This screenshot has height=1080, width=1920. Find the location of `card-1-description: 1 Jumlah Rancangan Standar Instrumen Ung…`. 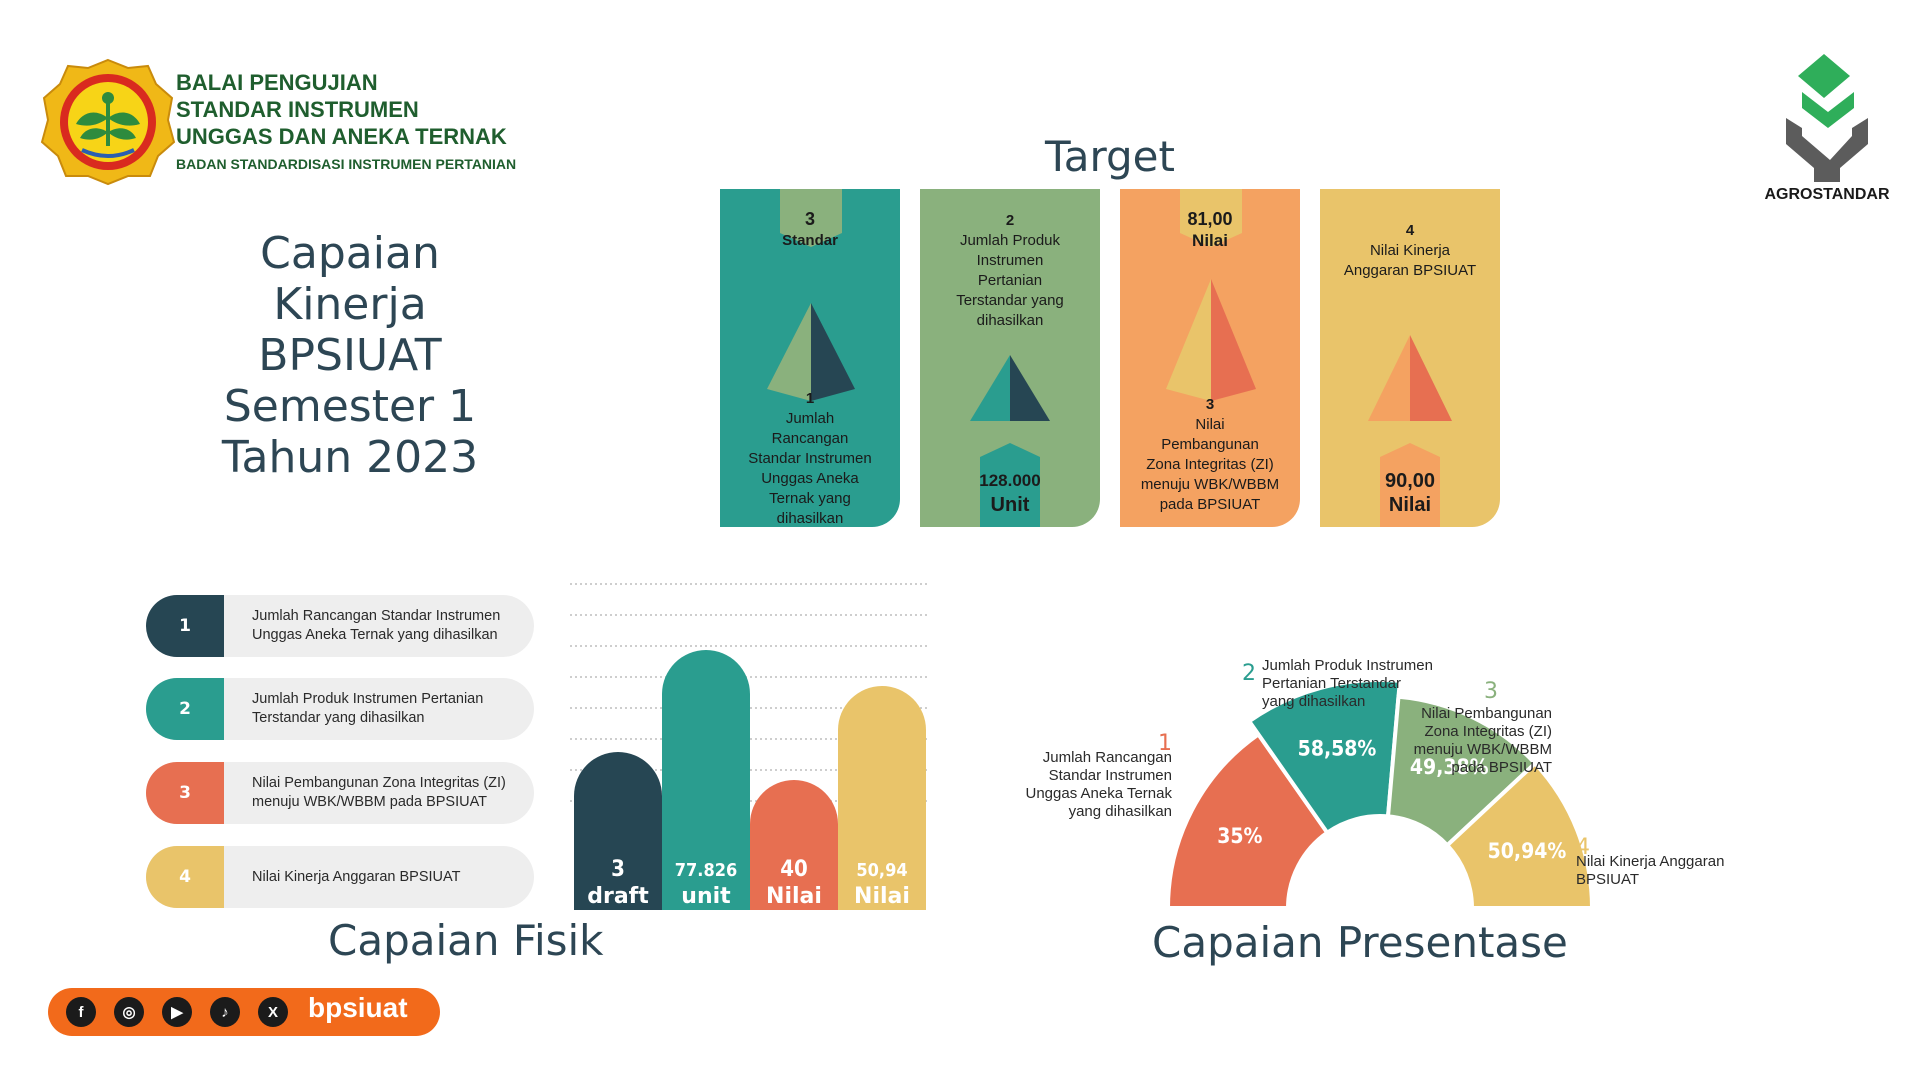

card-1-description: 1 Jumlah Rancangan Standar Instrumen Ung… is located at coordinates (810, 458).